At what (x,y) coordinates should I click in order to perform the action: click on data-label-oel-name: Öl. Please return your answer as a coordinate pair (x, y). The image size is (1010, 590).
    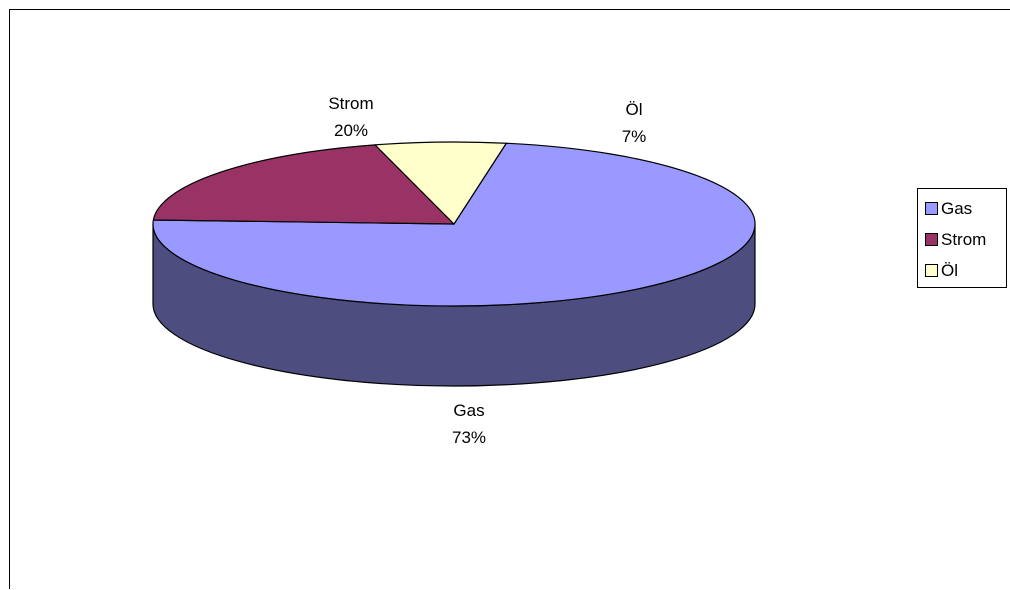
    Looking at the image, I should click on (634, 109).